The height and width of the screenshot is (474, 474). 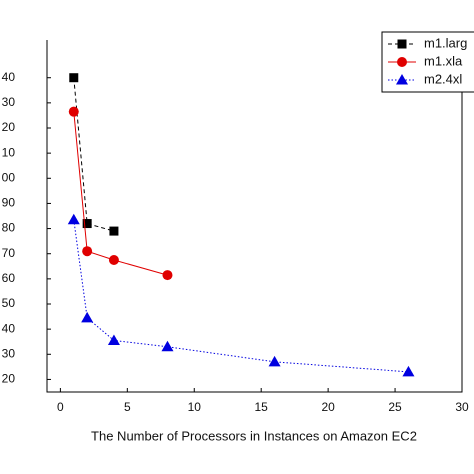 What do you see at coordinates (9, 253) in the screenshot?
I see `y-tick-label: 70` at bounding box center [9, 253].